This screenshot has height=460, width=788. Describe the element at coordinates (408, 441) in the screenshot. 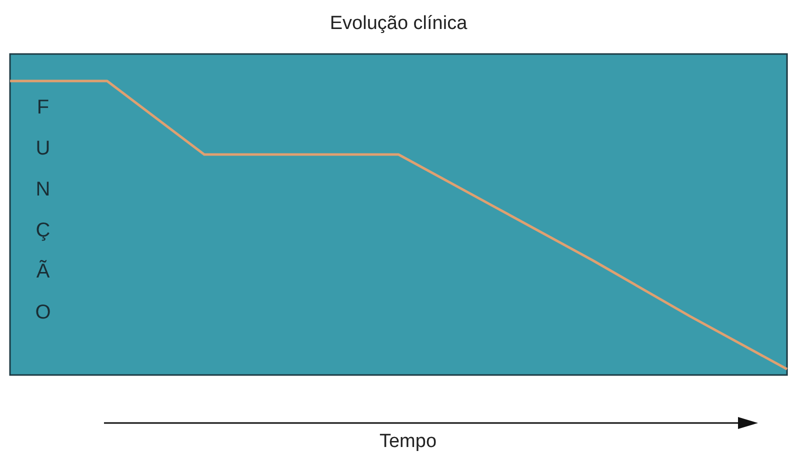

I see `x-axis-title: Tempo` at that location.